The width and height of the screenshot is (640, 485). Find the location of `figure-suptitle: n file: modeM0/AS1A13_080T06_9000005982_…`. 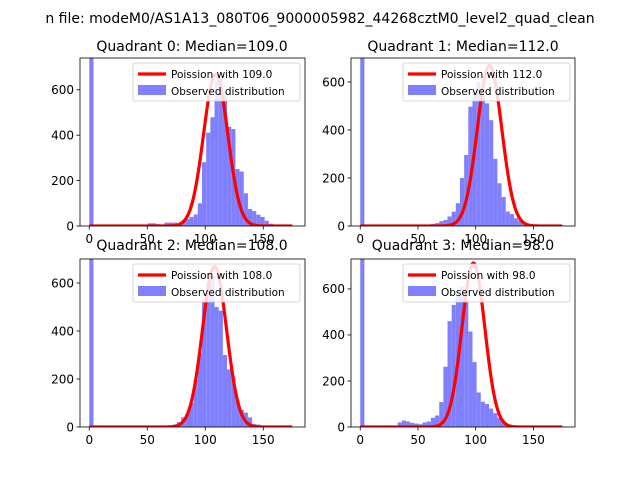

figure-suptitle: n file: modeM0/AS1A13_080T06_9000005982_… is located at coordinates (319, 19).